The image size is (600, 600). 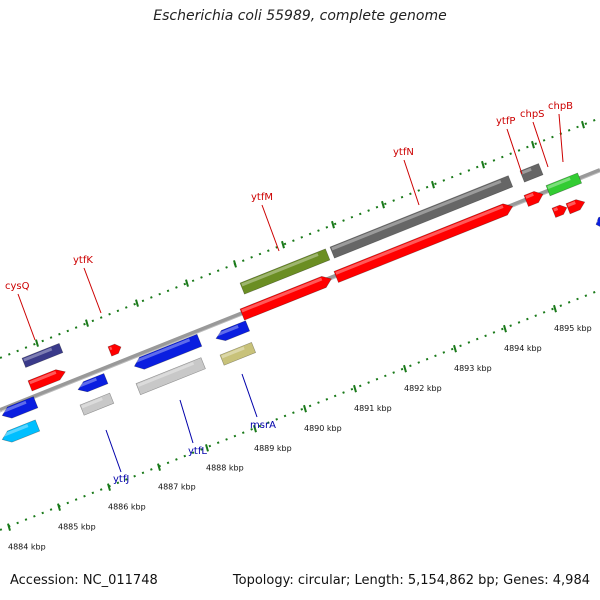 I want to click on gene-bar-msra-khaki-shape, so click(x=238, y=353).